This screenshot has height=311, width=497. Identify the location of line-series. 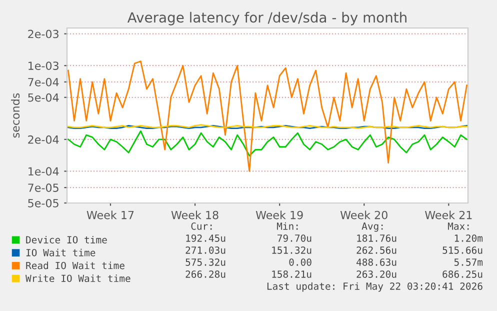
(268, 143).